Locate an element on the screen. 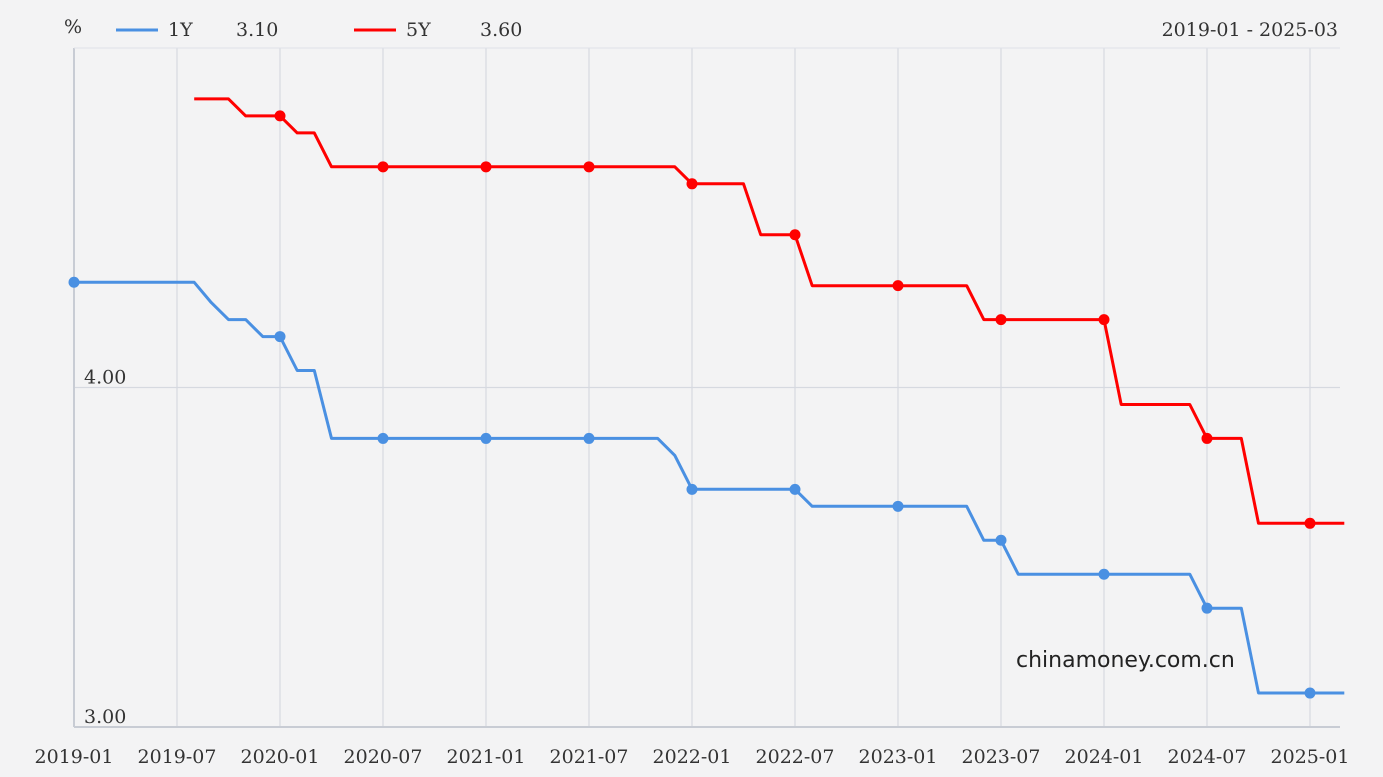  y-tick-label: 3.00 is located at coordinates (105, 717).